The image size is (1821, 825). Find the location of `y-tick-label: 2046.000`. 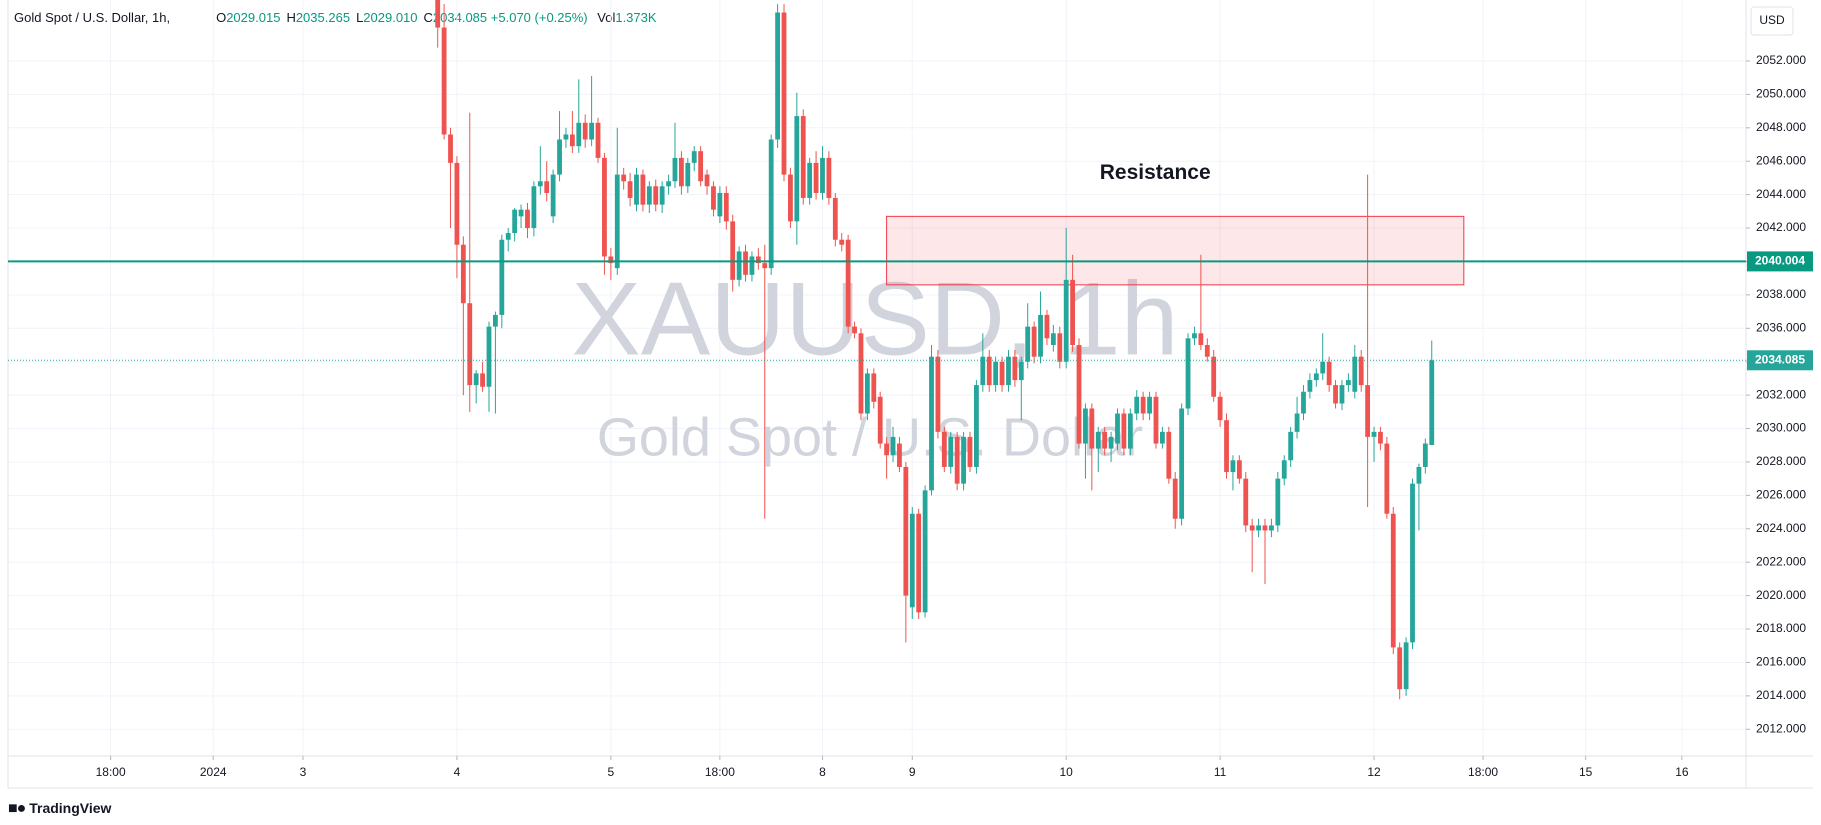

y-tick-label: 2046.000 is located at coordinates (1781, 160).